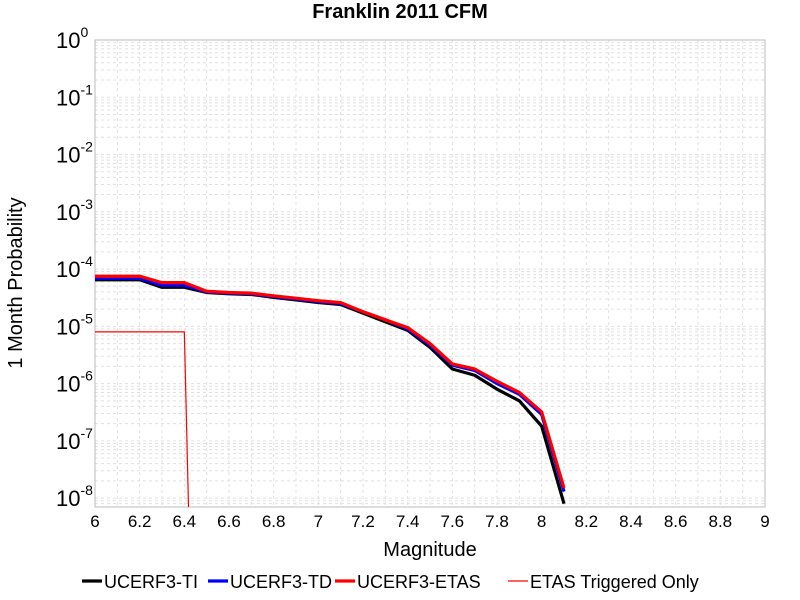 Image resolution: width=800 pixels, height=600 pixels. I want to click on legend-label: ETAS Triggered Only, so click(614, 582).